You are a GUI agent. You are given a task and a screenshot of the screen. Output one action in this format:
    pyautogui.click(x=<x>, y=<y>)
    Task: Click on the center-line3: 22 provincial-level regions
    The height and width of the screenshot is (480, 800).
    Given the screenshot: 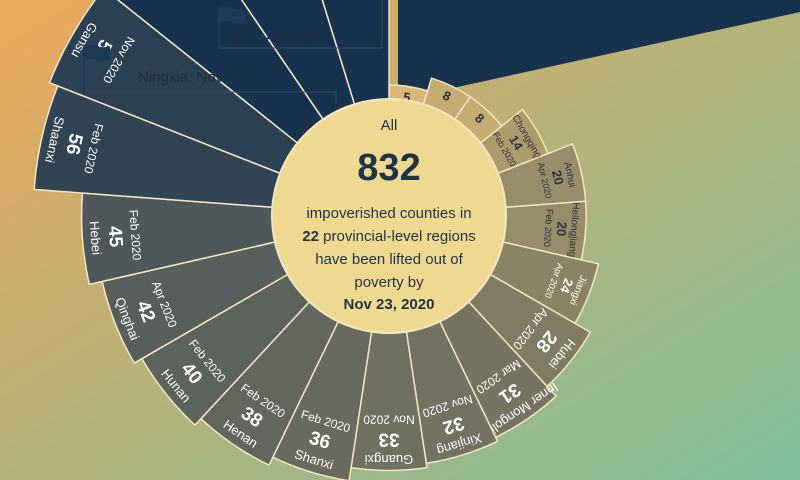 What is the action you would take?
    pyautogui.click(x=388, y=236)
    